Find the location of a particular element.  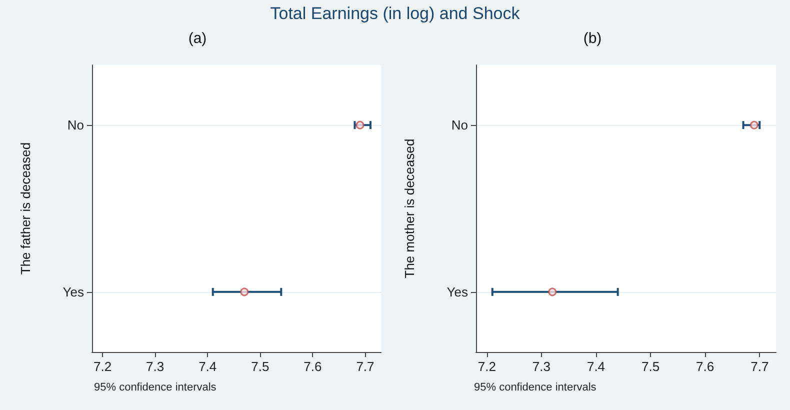

y-axis-title: The mother is deceased is located at coordinates (409, 208).